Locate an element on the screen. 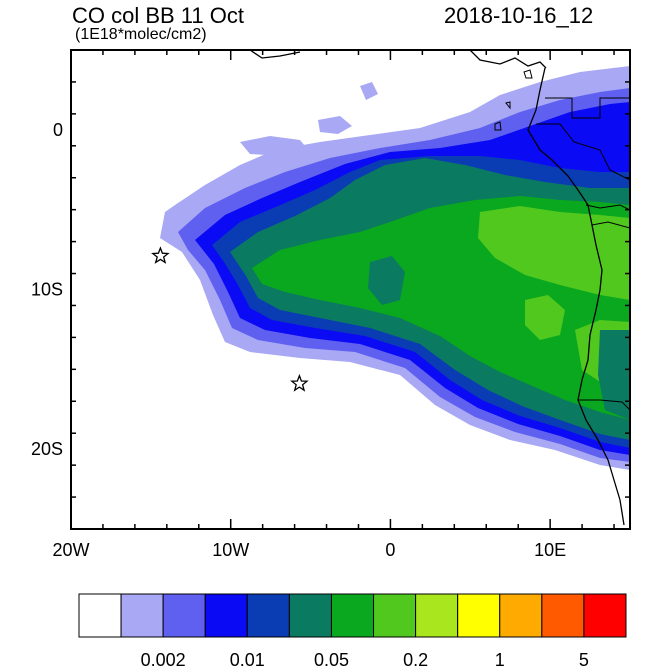 The image size is (650, 667). colorbar-label: 0.01 is located at coordinates (247, 658).